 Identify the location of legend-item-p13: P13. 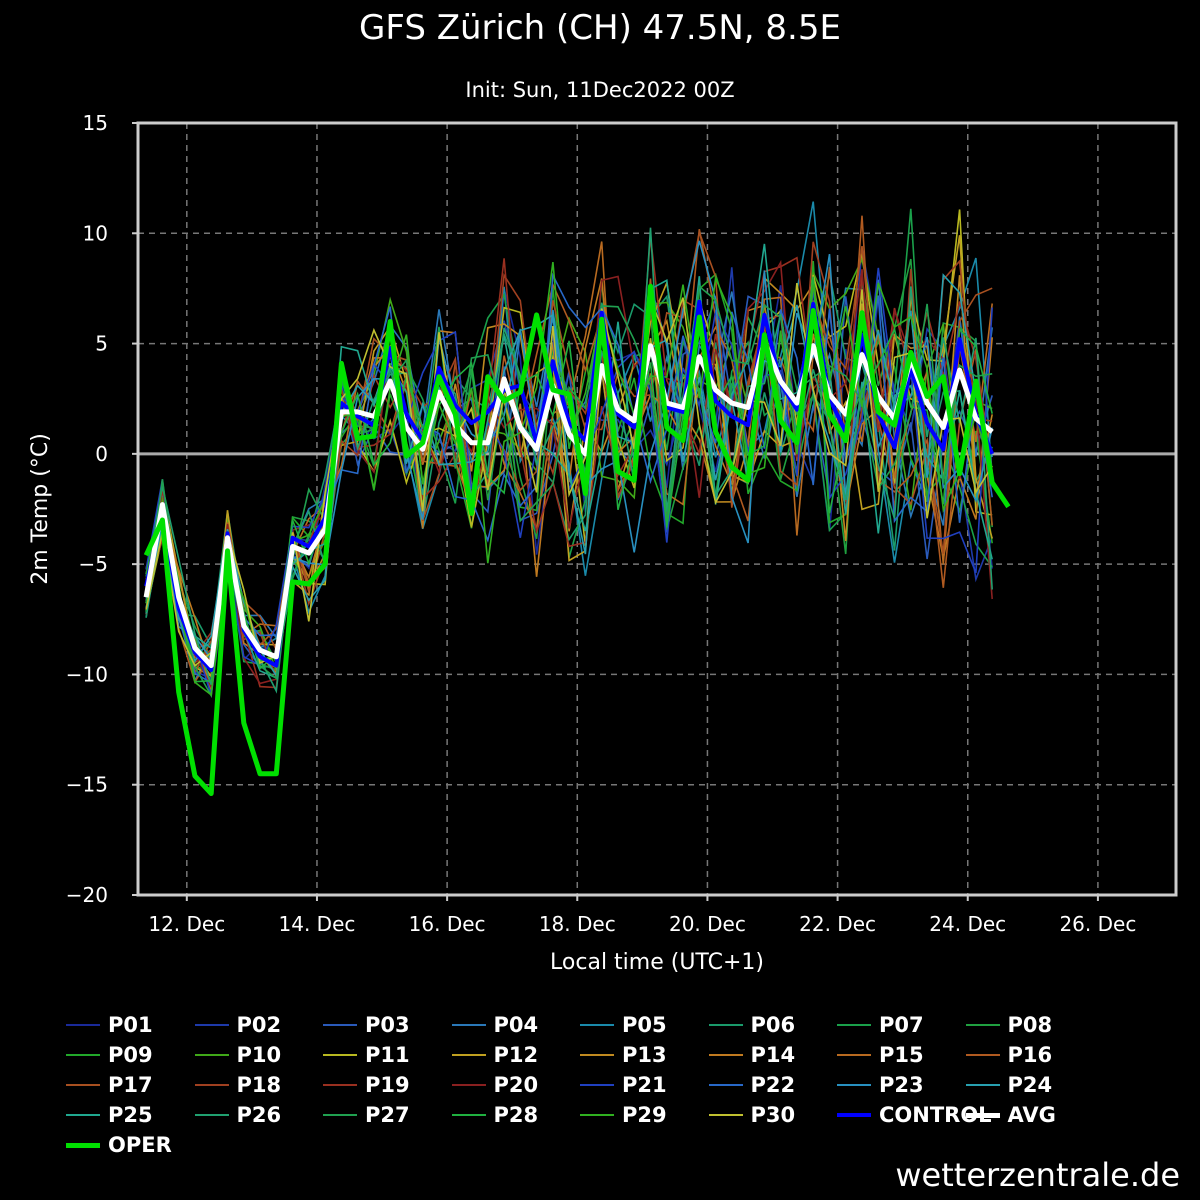
(623, 1055).